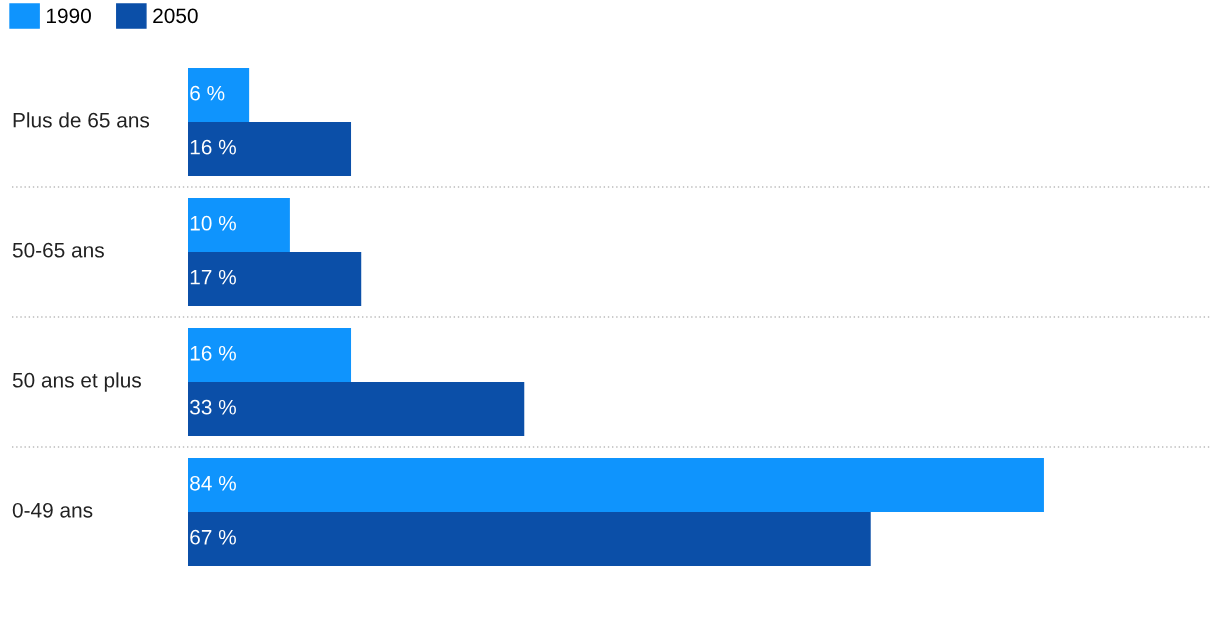 Image resolution: width=1220 pixels, height=644 pixels. Describe the element at coordinates (213, 407) in the screenshot. I see `data-label: 33 %` at that location.